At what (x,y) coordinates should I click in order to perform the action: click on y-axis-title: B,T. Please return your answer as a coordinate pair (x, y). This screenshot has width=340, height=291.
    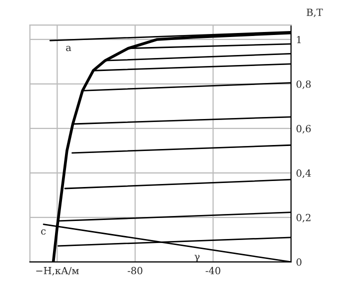
    Looking at the image, I should click on (314, 13).